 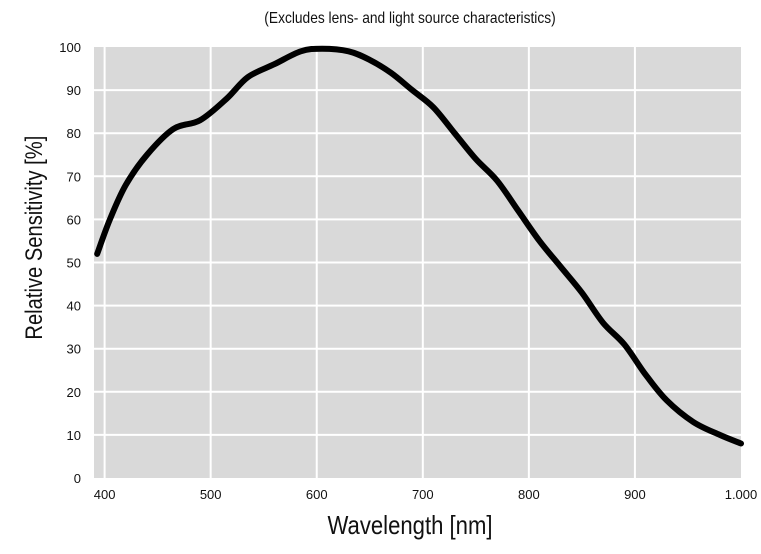 I want to click on x-tick-label: 900, so click(x=635, y=494).